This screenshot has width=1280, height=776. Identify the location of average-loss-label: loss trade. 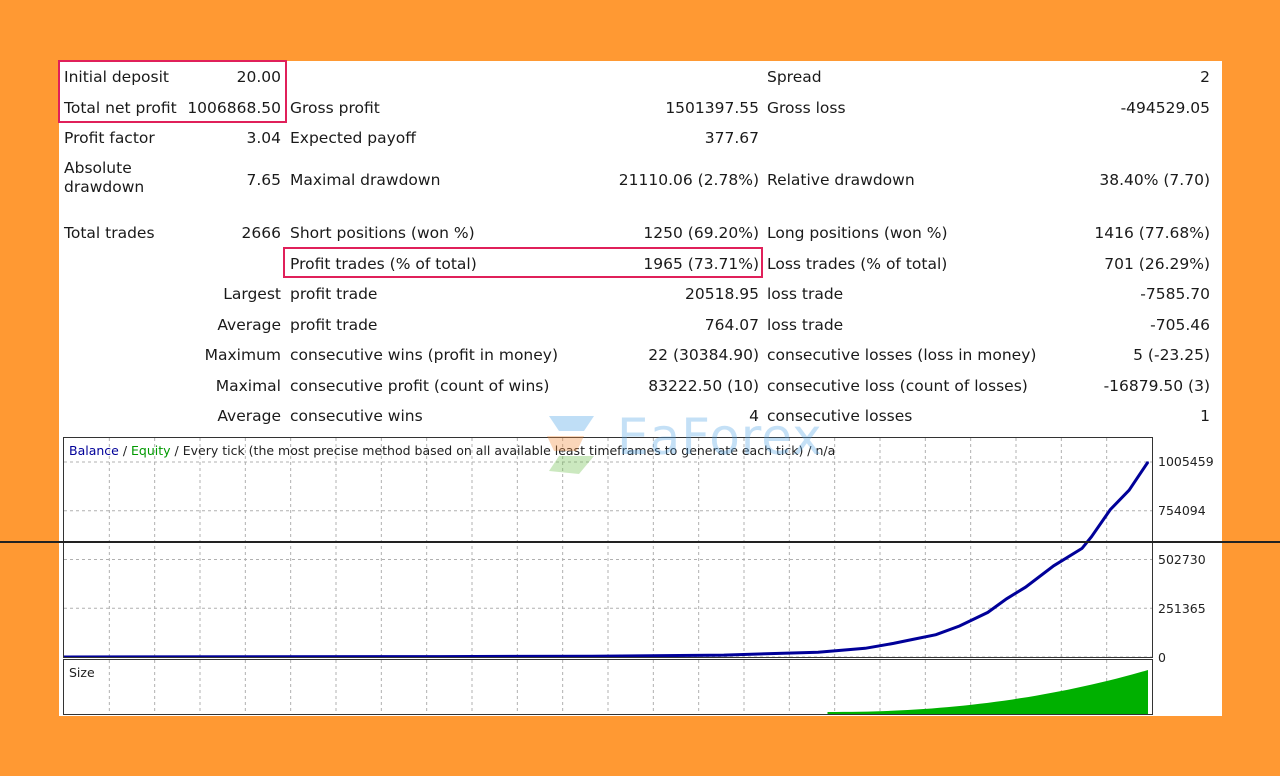
(805, 325).